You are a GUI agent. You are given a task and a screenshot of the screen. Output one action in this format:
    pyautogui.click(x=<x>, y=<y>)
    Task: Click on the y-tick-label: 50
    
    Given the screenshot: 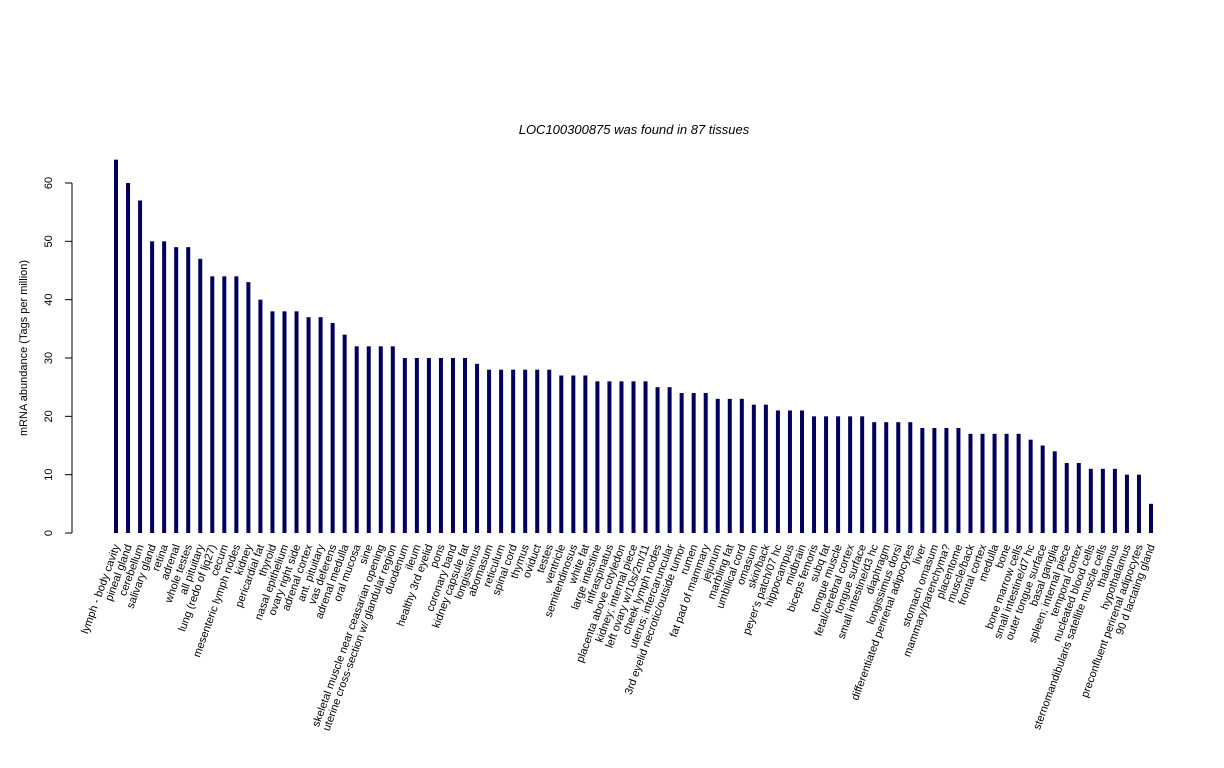 What is the action you would take?
    pyautogui.click(x=49, y=241)
    